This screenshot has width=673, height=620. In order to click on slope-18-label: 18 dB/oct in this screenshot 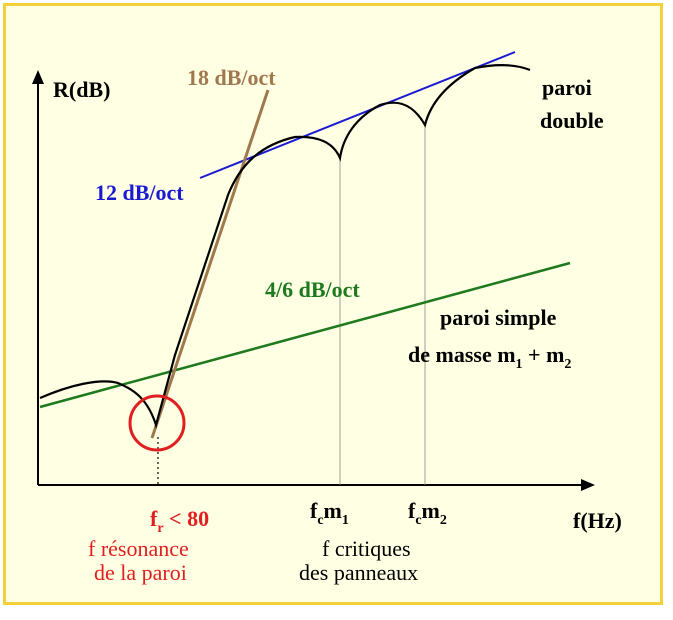, I will do `click(231, 77)`.